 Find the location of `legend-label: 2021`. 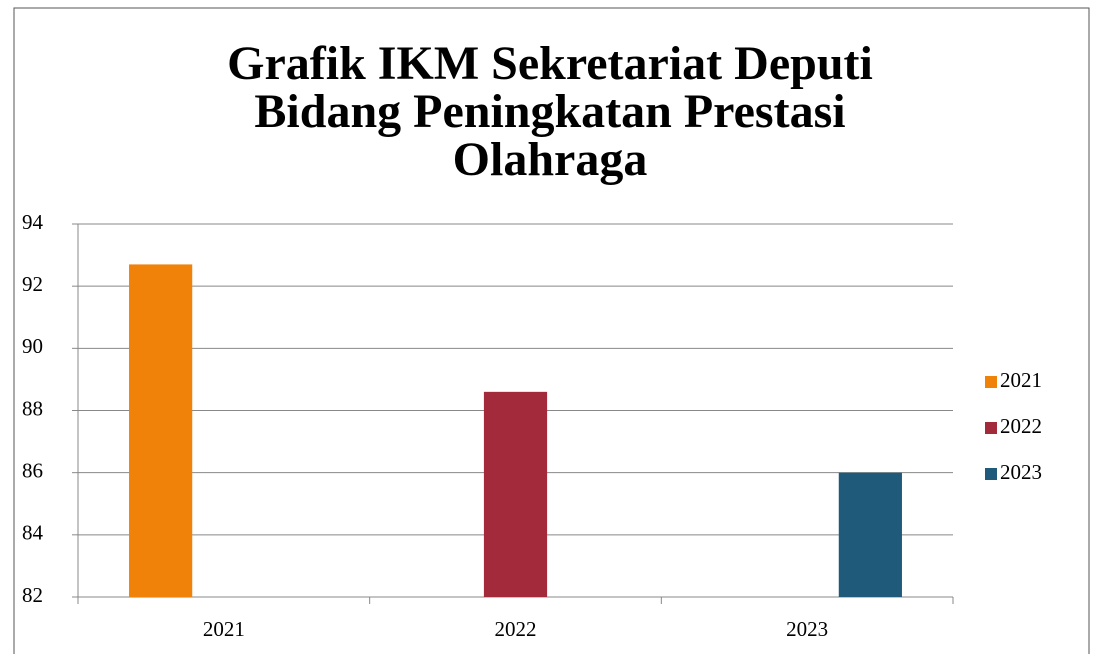

legend-label: 2021 is located at coordinates (1021, 380).